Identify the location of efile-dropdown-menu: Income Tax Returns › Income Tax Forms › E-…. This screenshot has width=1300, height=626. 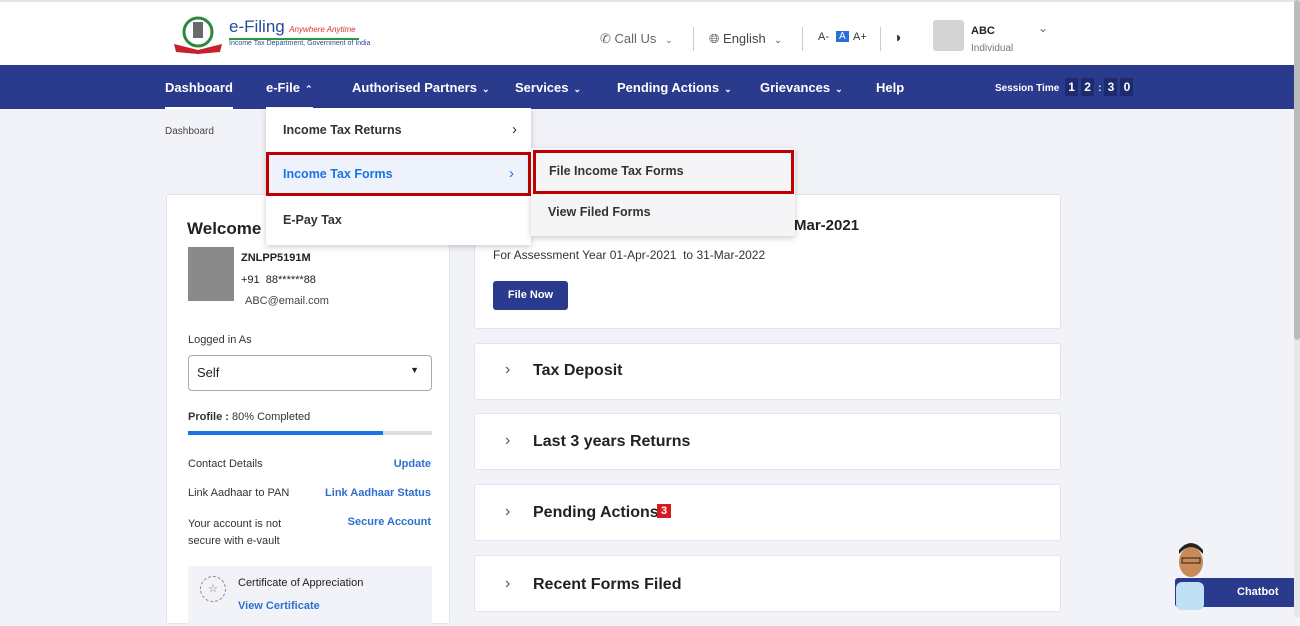
(398, 176).